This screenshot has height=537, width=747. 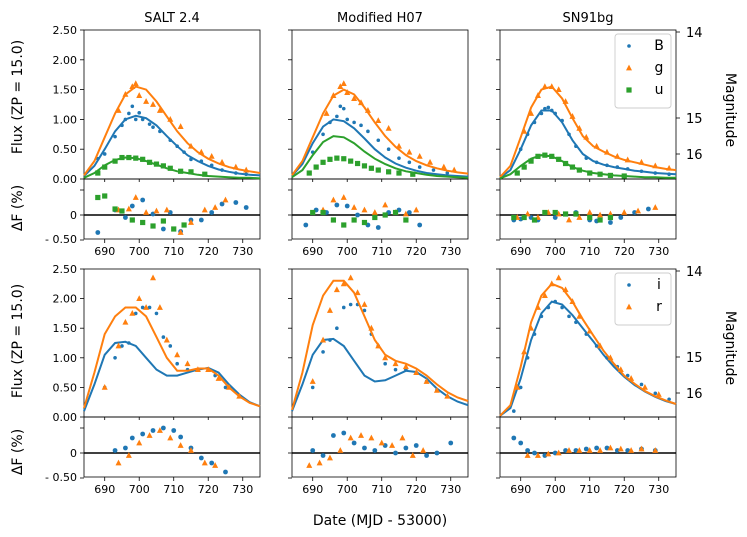 What do you see at coordinates (381, 251) in the screenshot?
I see `x-tick-label: 710` at bounding box center [381, 251].